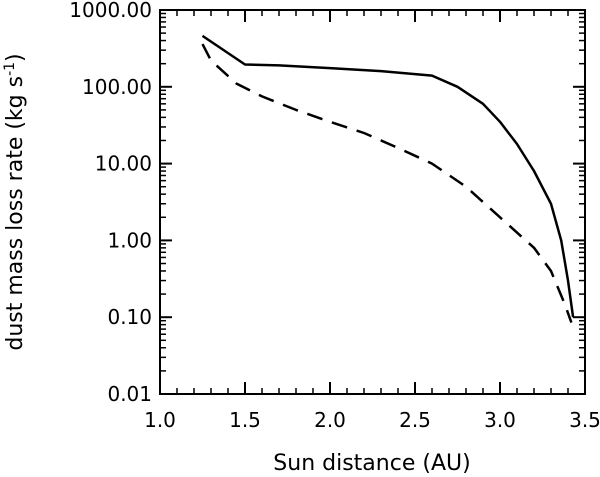 This screenshot has height=477, width=600. What do you see at coordinates (129, 394) in the screenshot?
I see `y-tick-label: 0.01` at bounding box center [129, 394].